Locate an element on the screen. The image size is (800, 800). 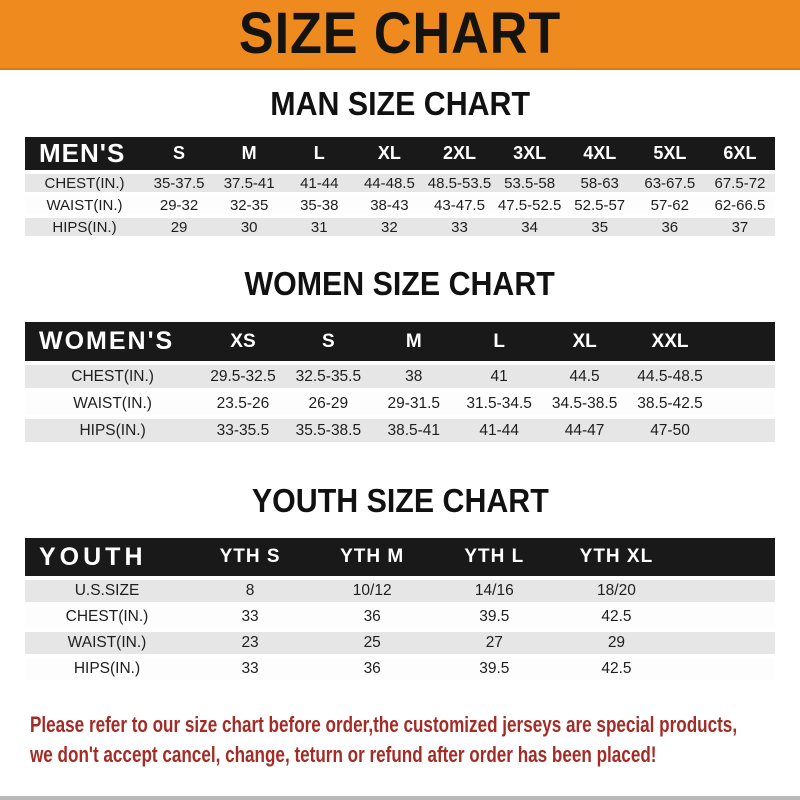
measurement-label: U.S.SIZE is located at coordinates (107, 593).